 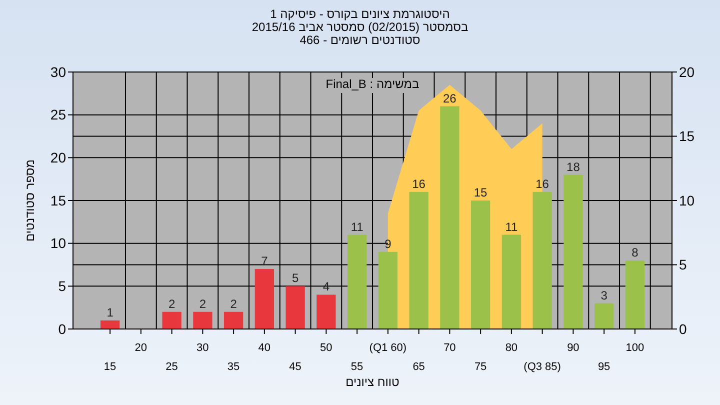 I want to click on x-tick-label: 55, so click(x=357, y=366).